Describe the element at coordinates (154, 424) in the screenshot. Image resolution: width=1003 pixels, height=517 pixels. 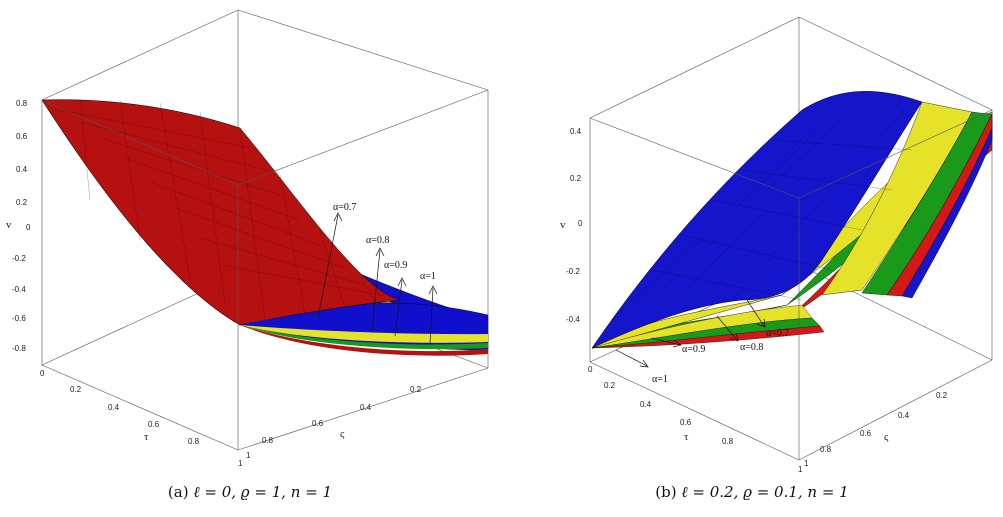
I see `x-tick-a-3: 0.6` at that location.